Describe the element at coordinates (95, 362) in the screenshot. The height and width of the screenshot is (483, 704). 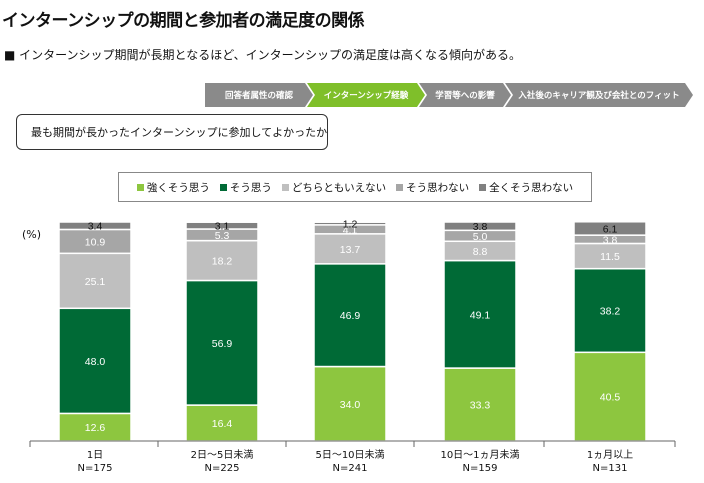
I see `data-label: 48.0` at that location.